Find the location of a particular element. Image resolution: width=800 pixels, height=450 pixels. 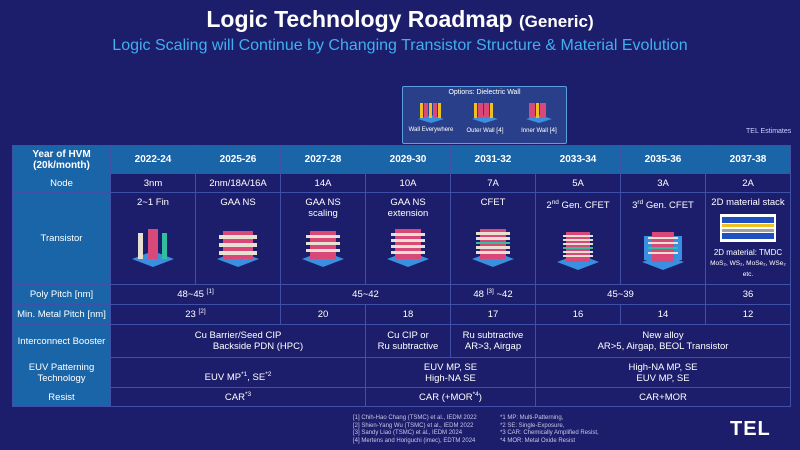

euv-cell: EUV MP*1, SE*2 is located at coordinates (238, 372).